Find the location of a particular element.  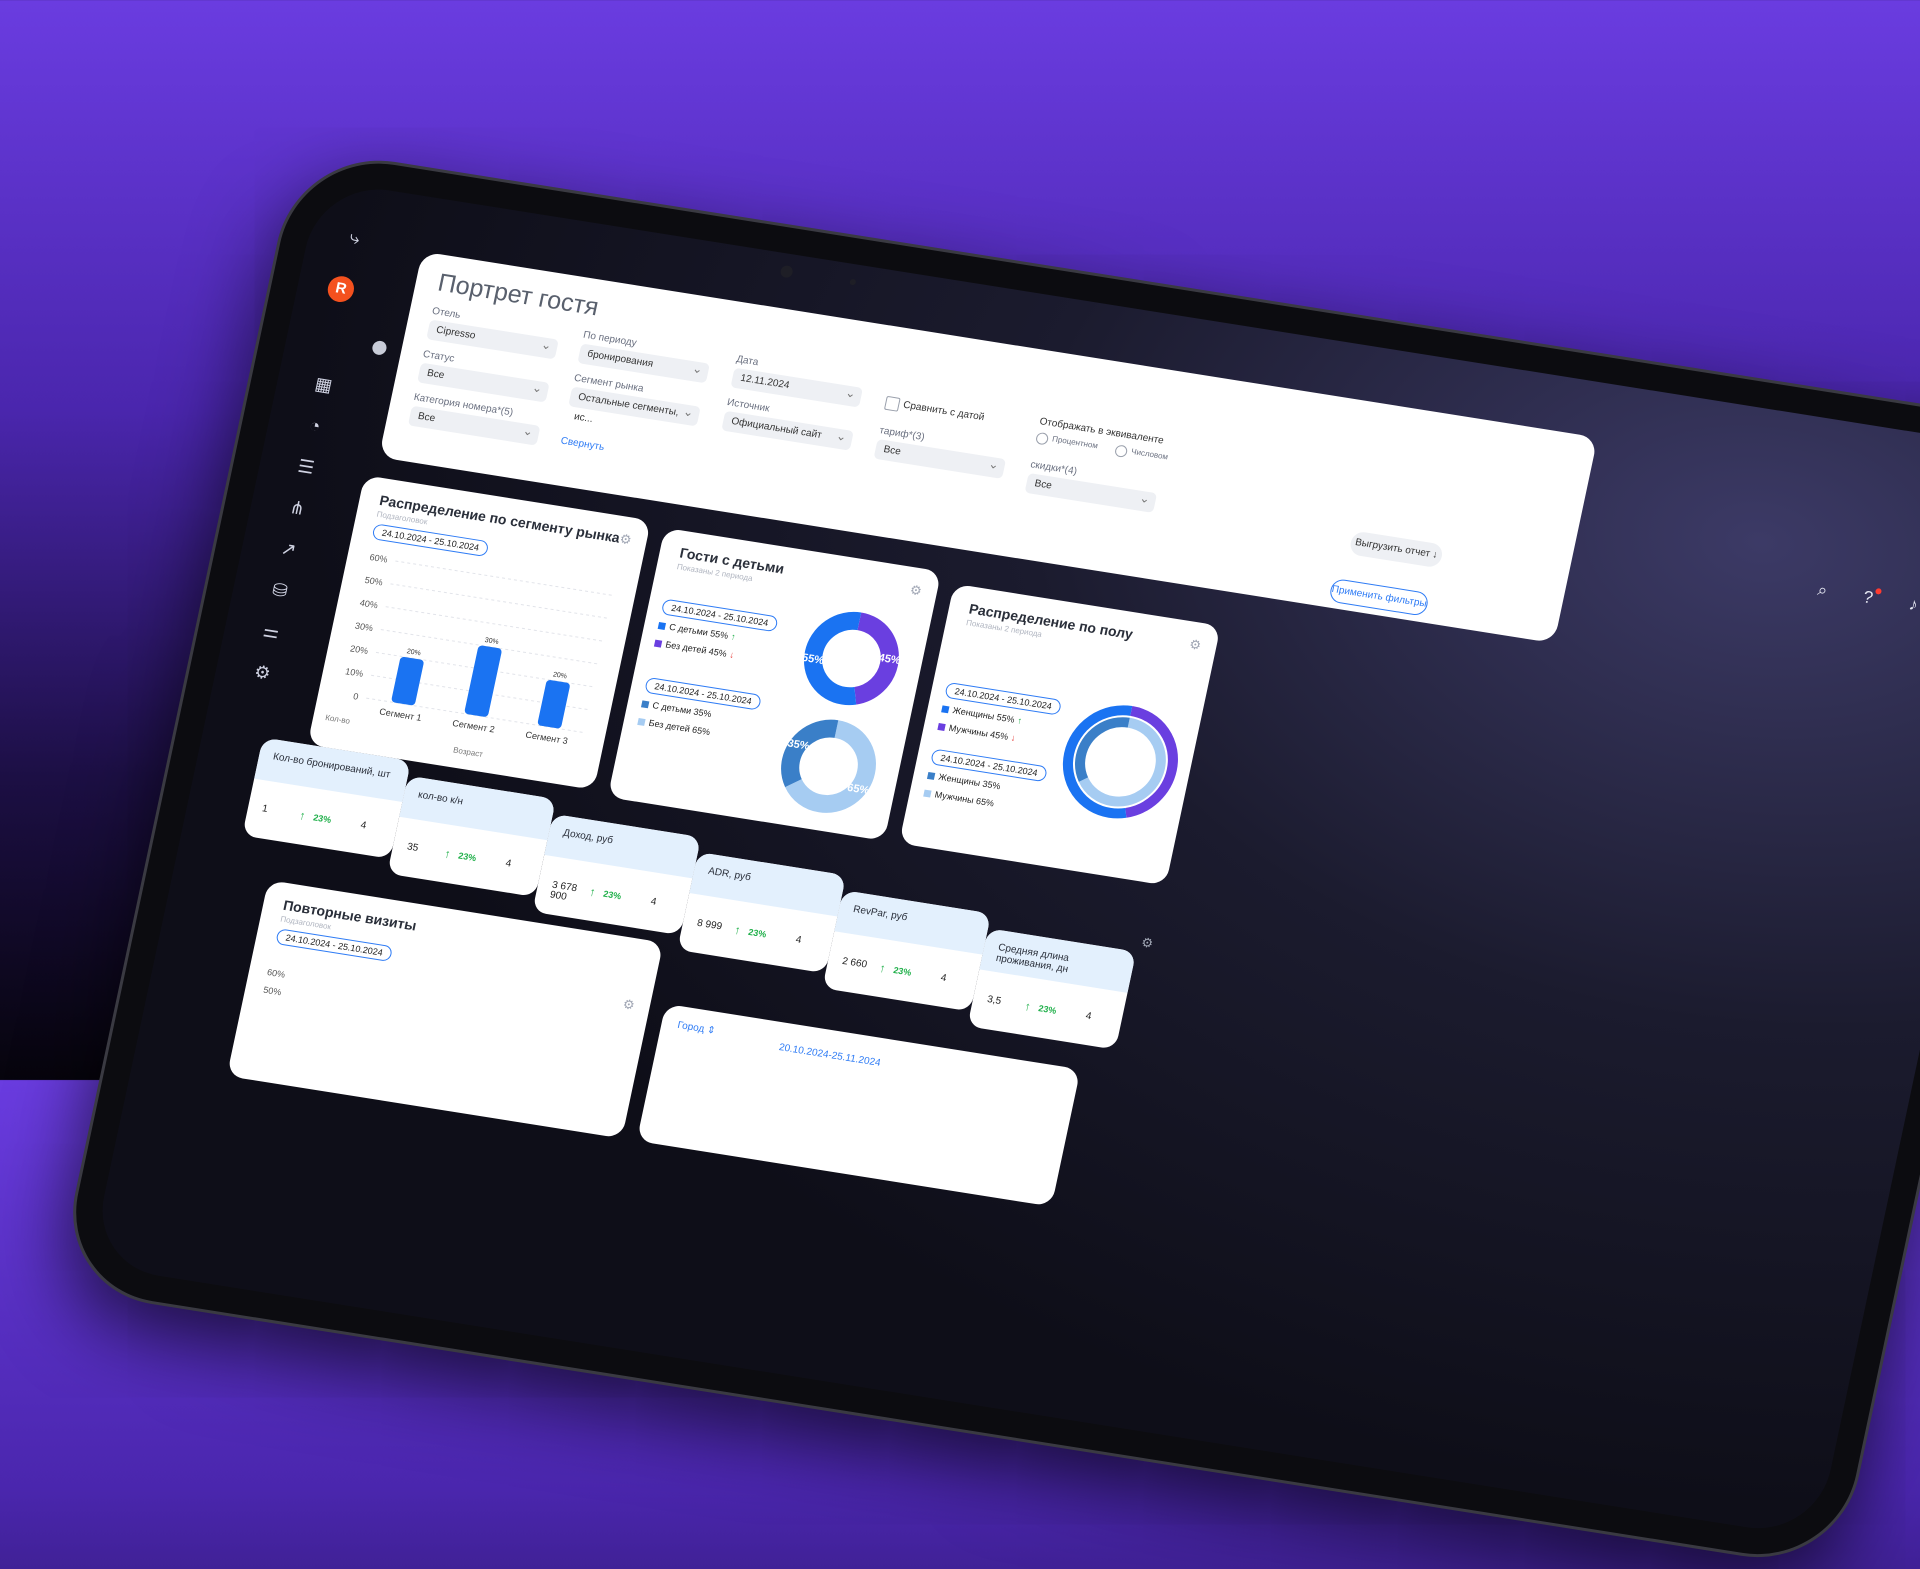

legend-men: Мужчины 45%↓ is located at coordinates (977, 732).